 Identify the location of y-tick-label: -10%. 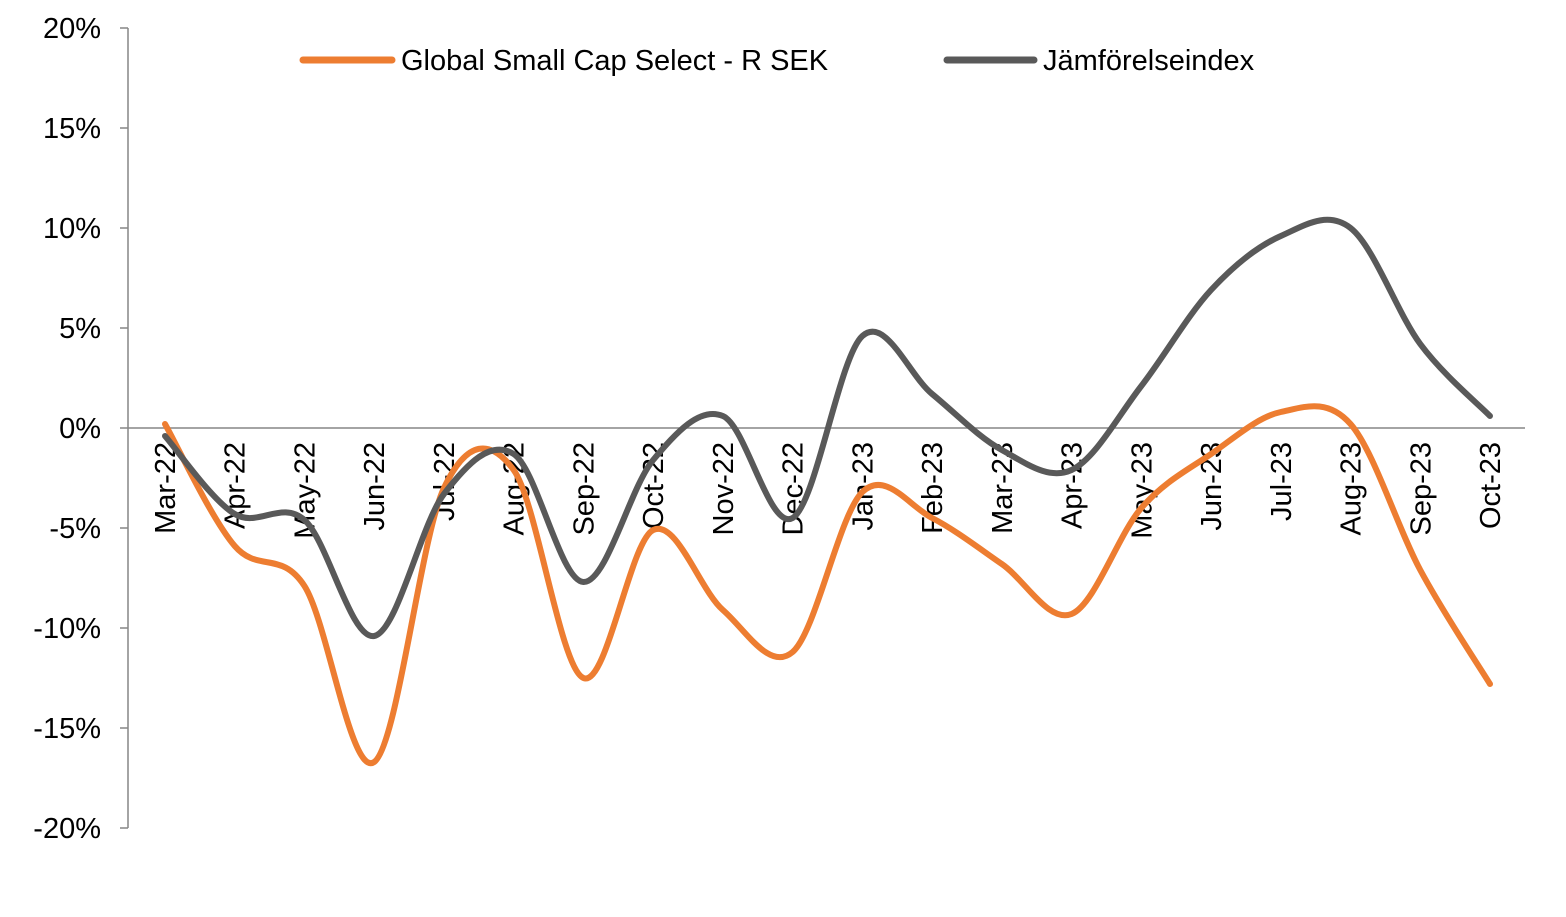
(67, 629).